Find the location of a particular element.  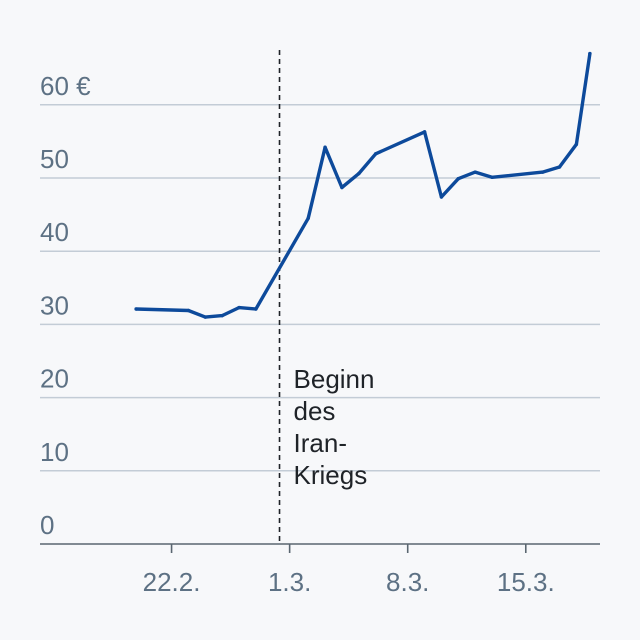

event-annotation: Beginn des Iran-Kriegs is located at coordinates (334, 427).